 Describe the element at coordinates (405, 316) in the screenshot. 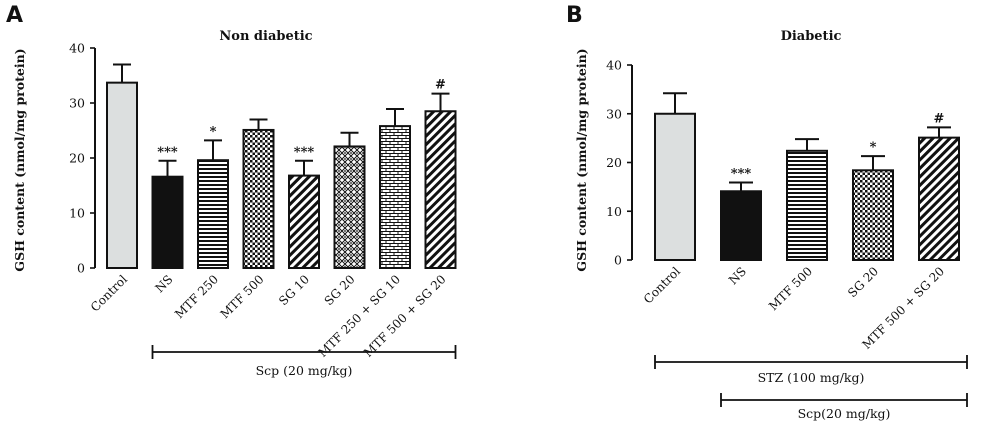

I see `x-category-label: MTF 500 + SG 20` at that location.